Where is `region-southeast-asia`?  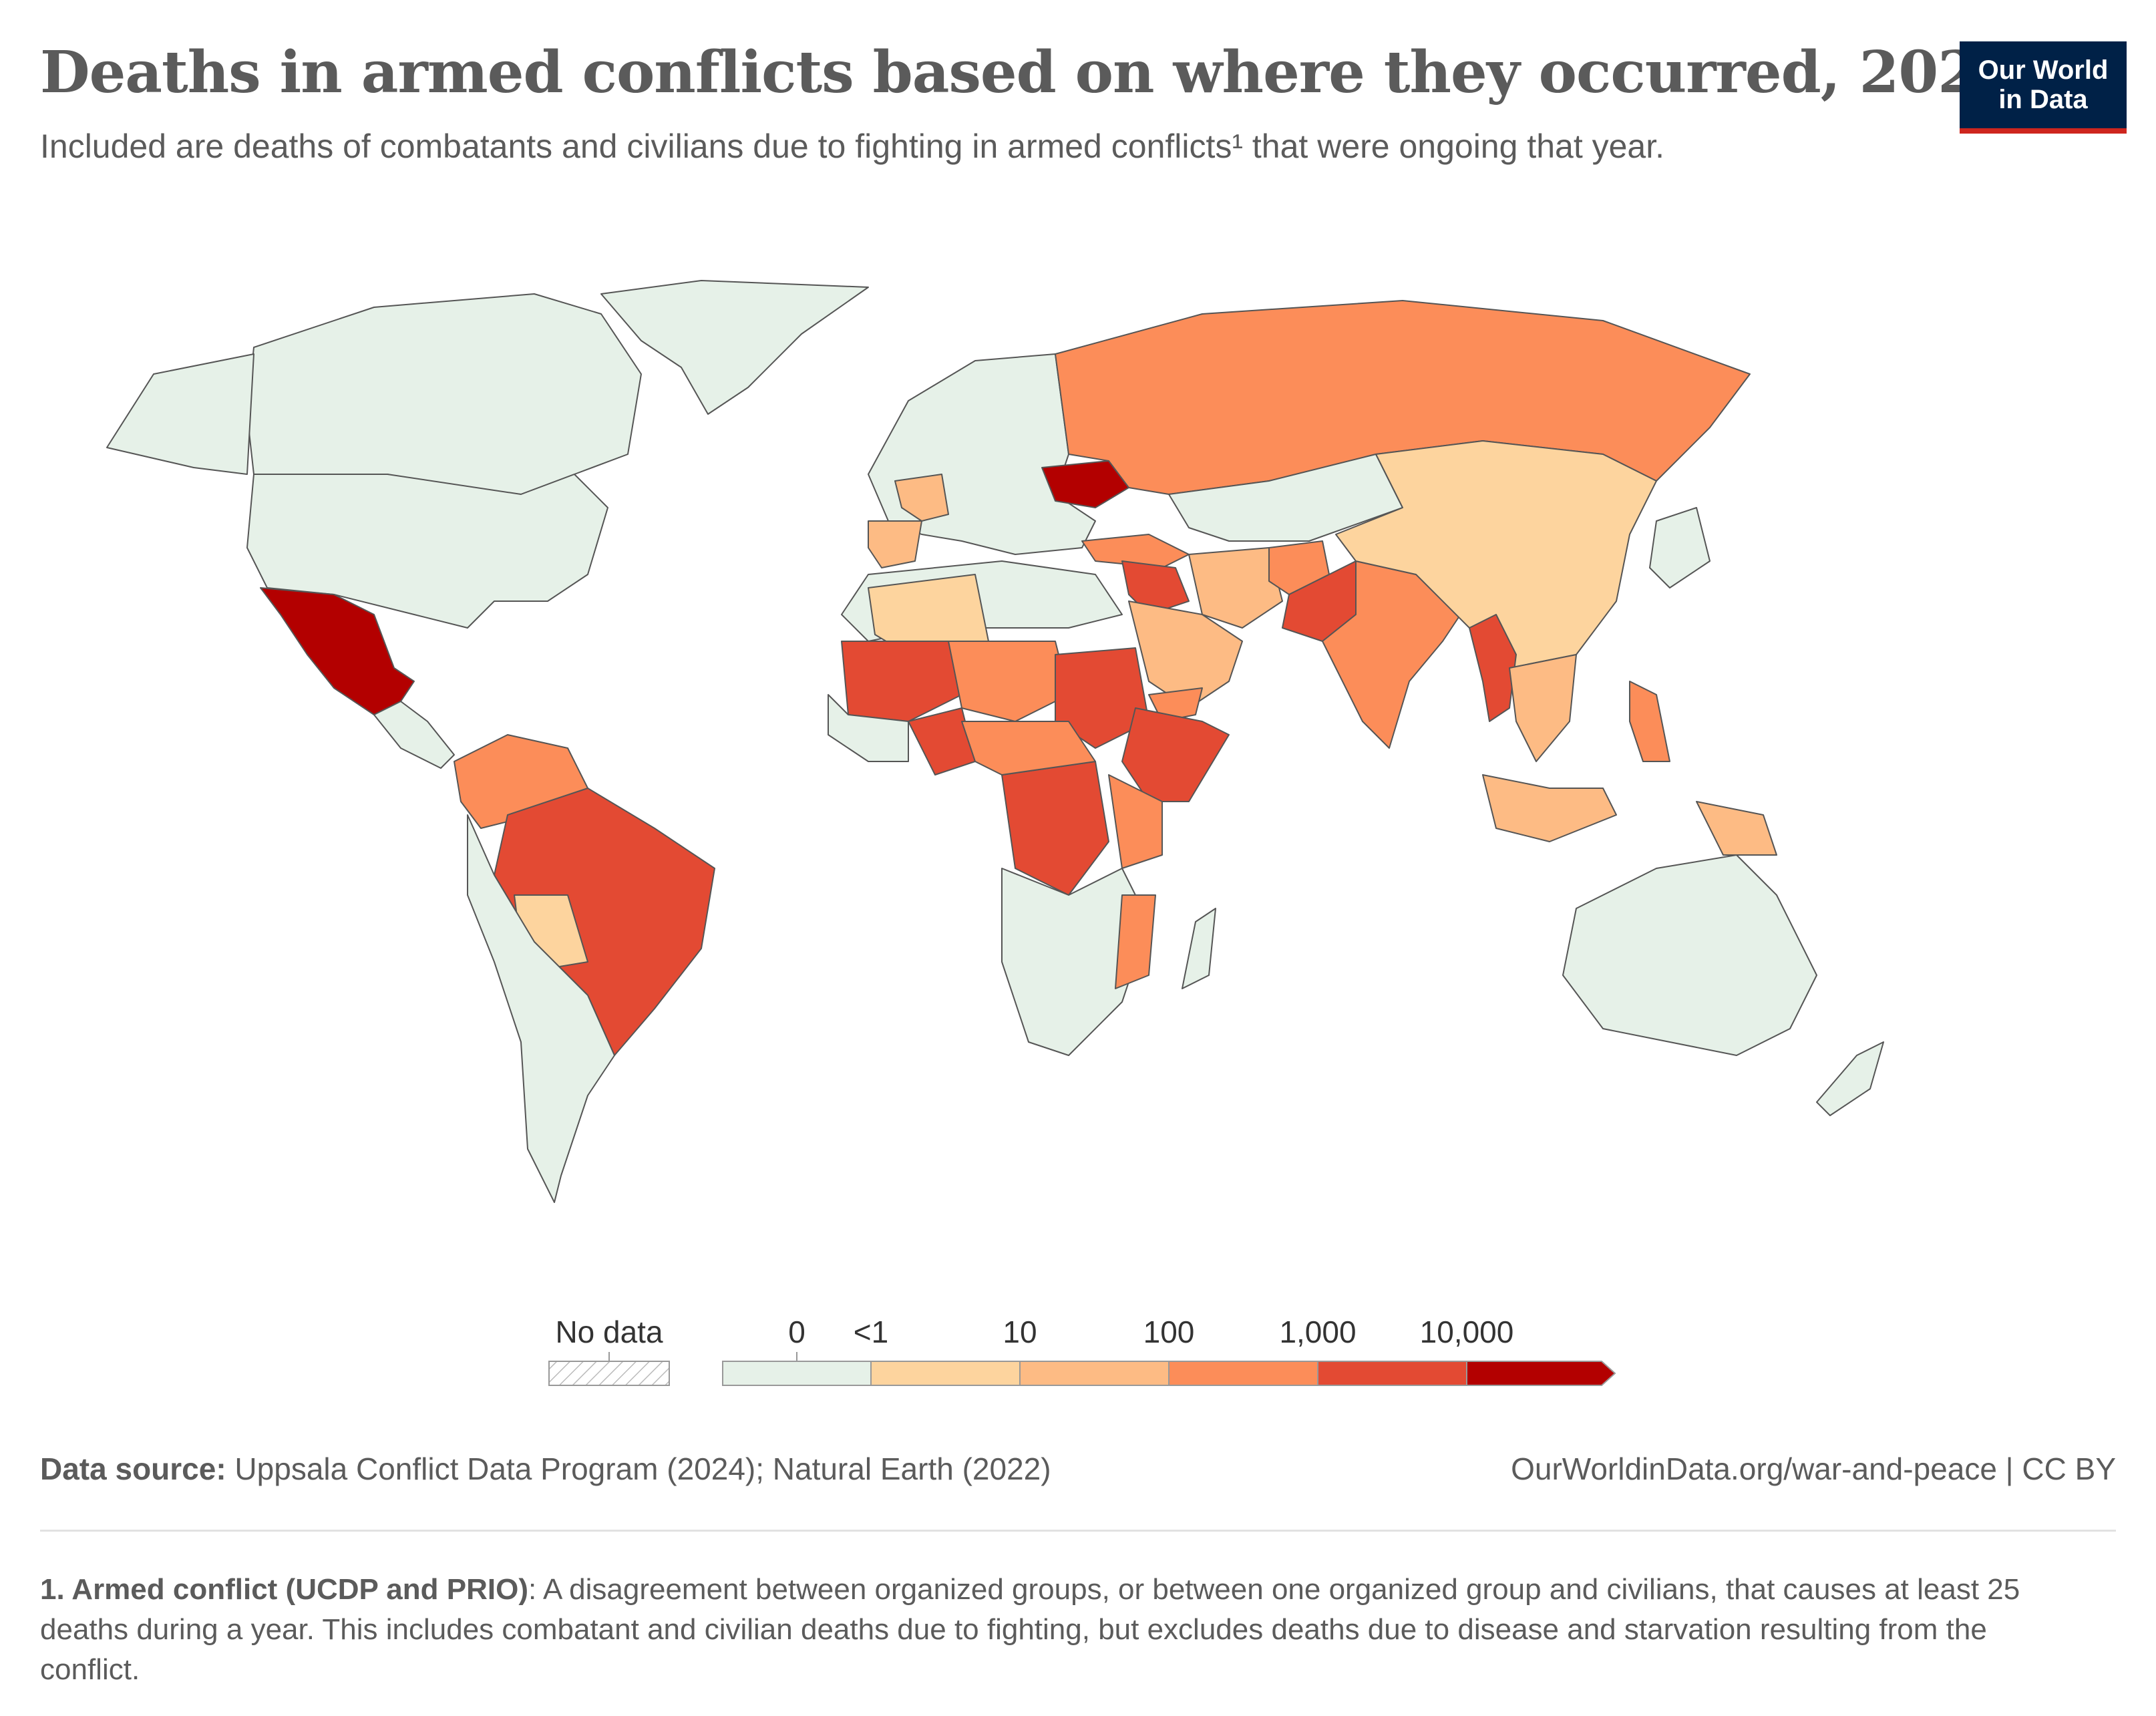 region-southeast-asia is located at coordinates (1543, 708).